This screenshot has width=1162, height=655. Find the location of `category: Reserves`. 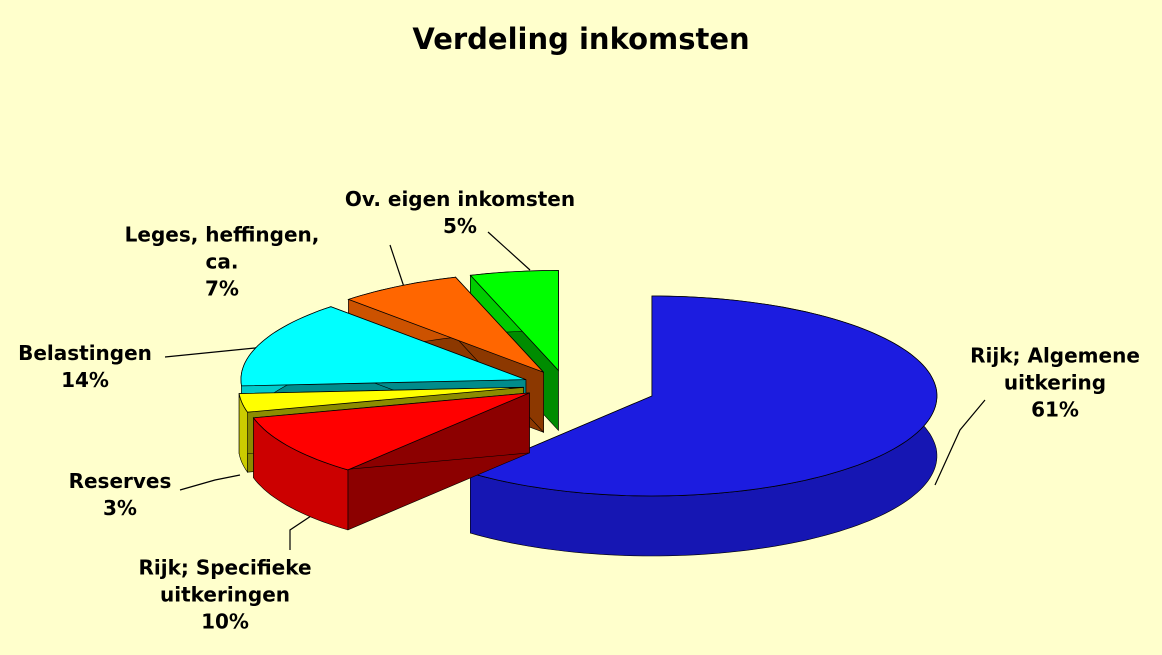

category: Reserves is located at coordinates (120, 481).